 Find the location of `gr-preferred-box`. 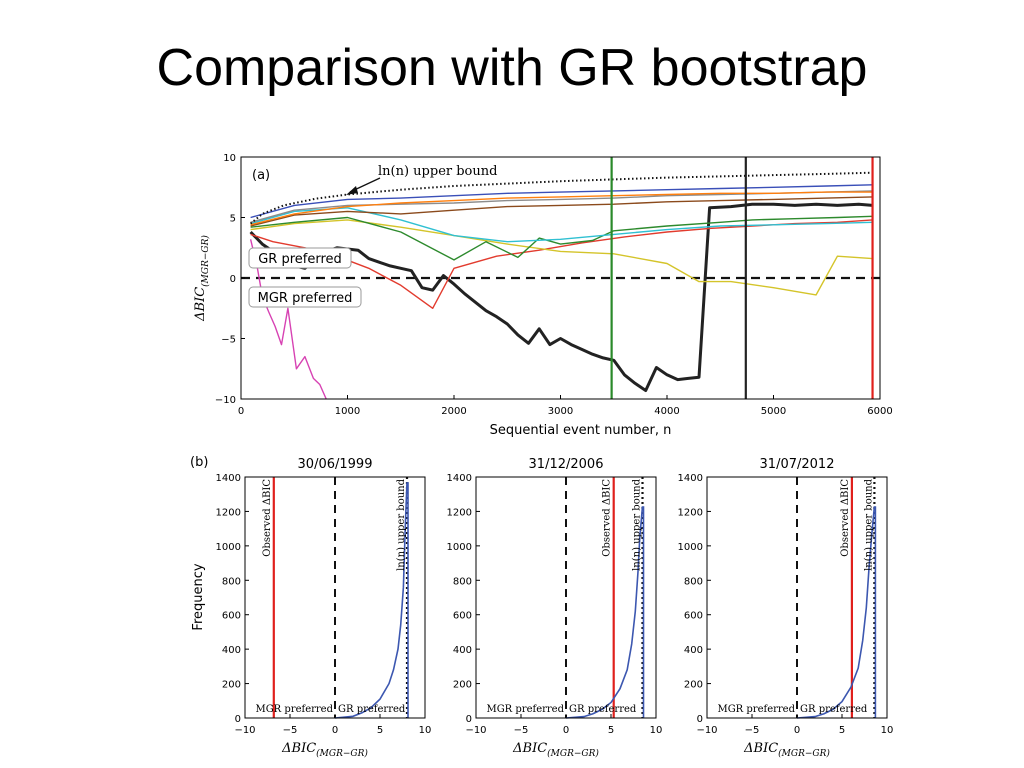

gr-preferred-box is located at coordinates (300, 258).